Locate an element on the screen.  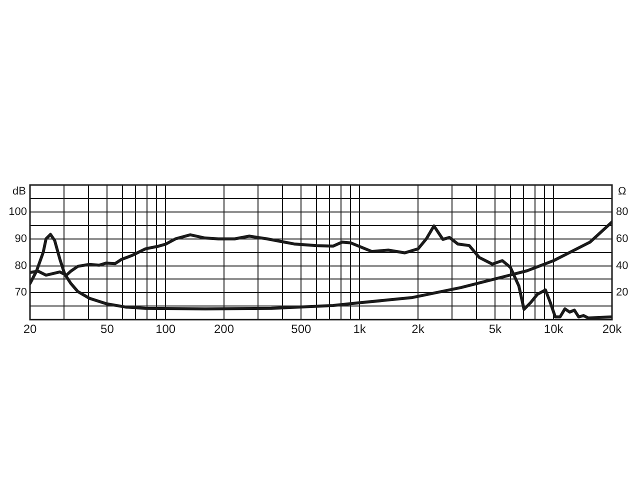
y2-tick-label: 20 is located at coordinates (622, 292).